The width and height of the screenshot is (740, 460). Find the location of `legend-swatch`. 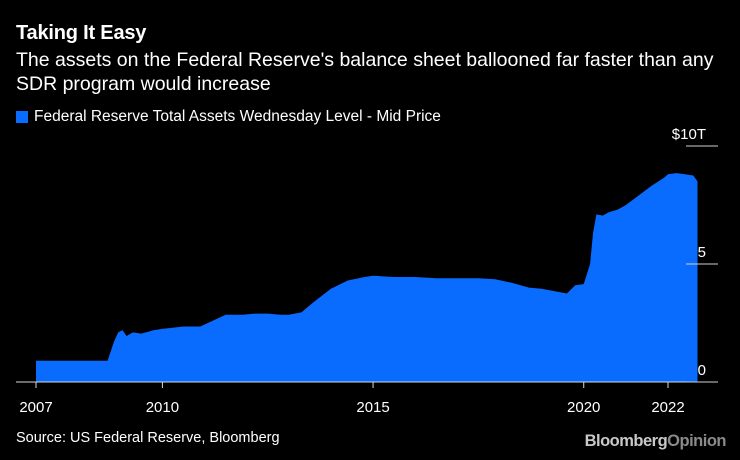

legend-swatch is located at coordinates (22, 117).